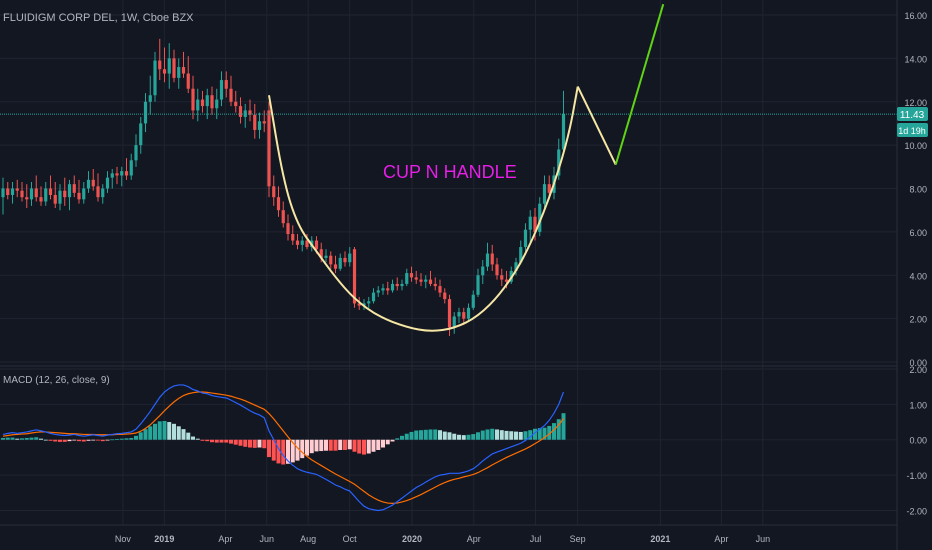  What do you see at coordinates (915, 103) in the screenshot?
I see `price-tick-label: 12.00` at bounding box center [915, 103].